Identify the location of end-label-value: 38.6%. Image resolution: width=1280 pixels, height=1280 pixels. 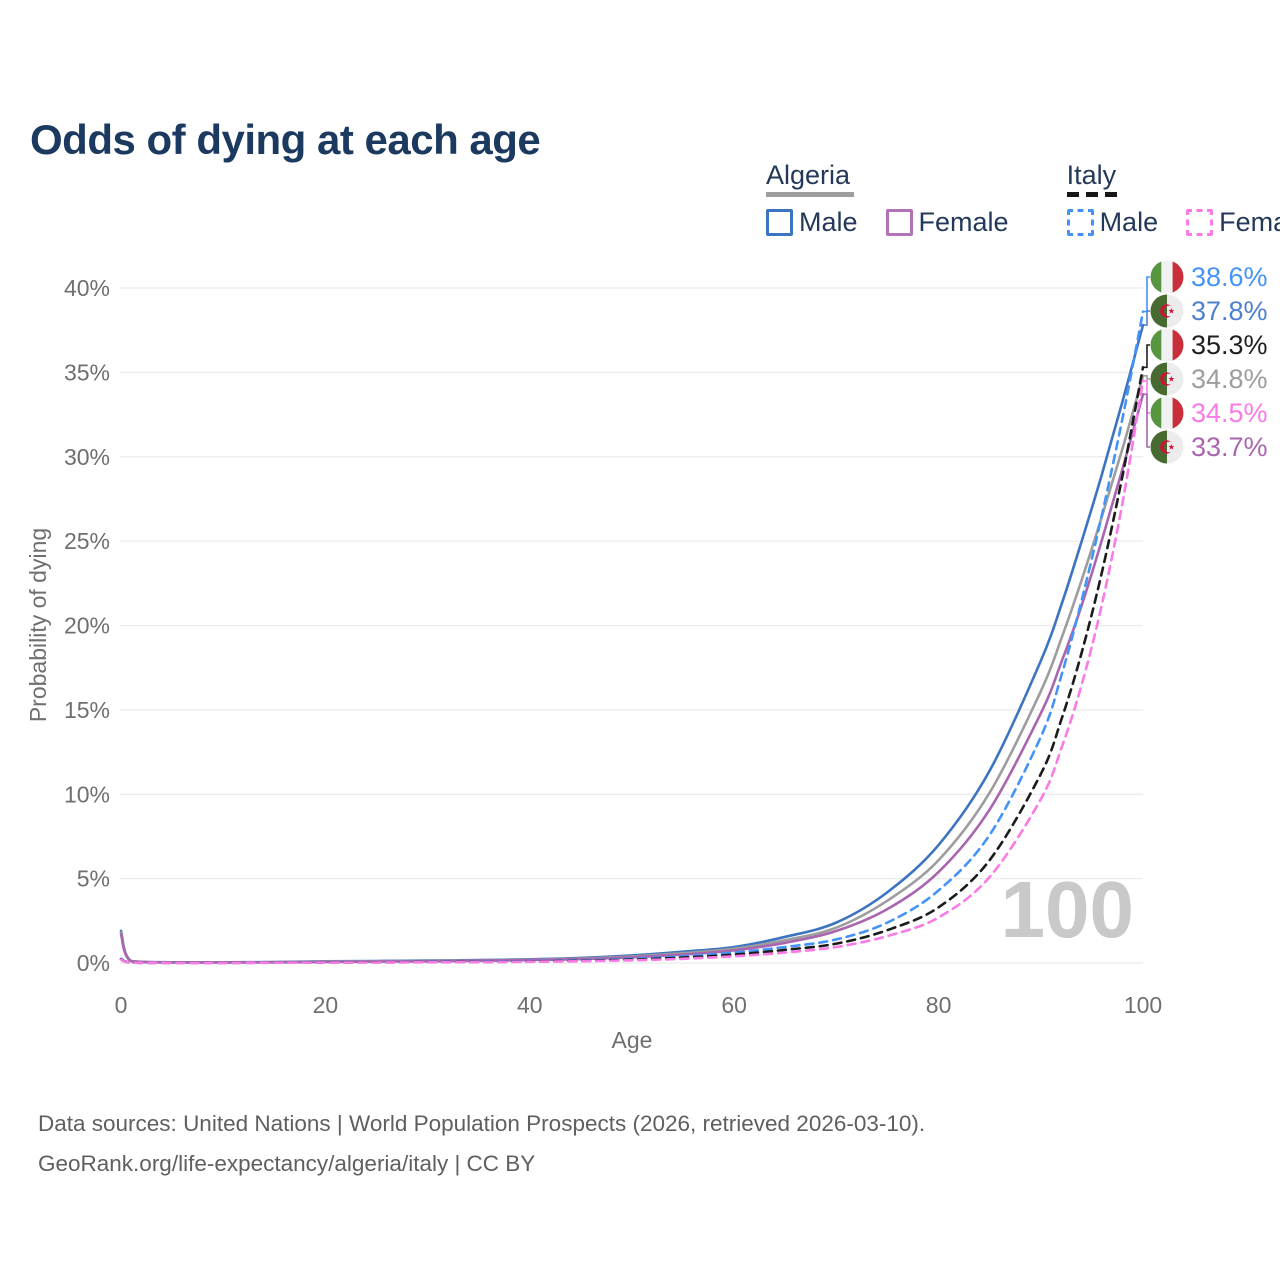
(1229, 276).